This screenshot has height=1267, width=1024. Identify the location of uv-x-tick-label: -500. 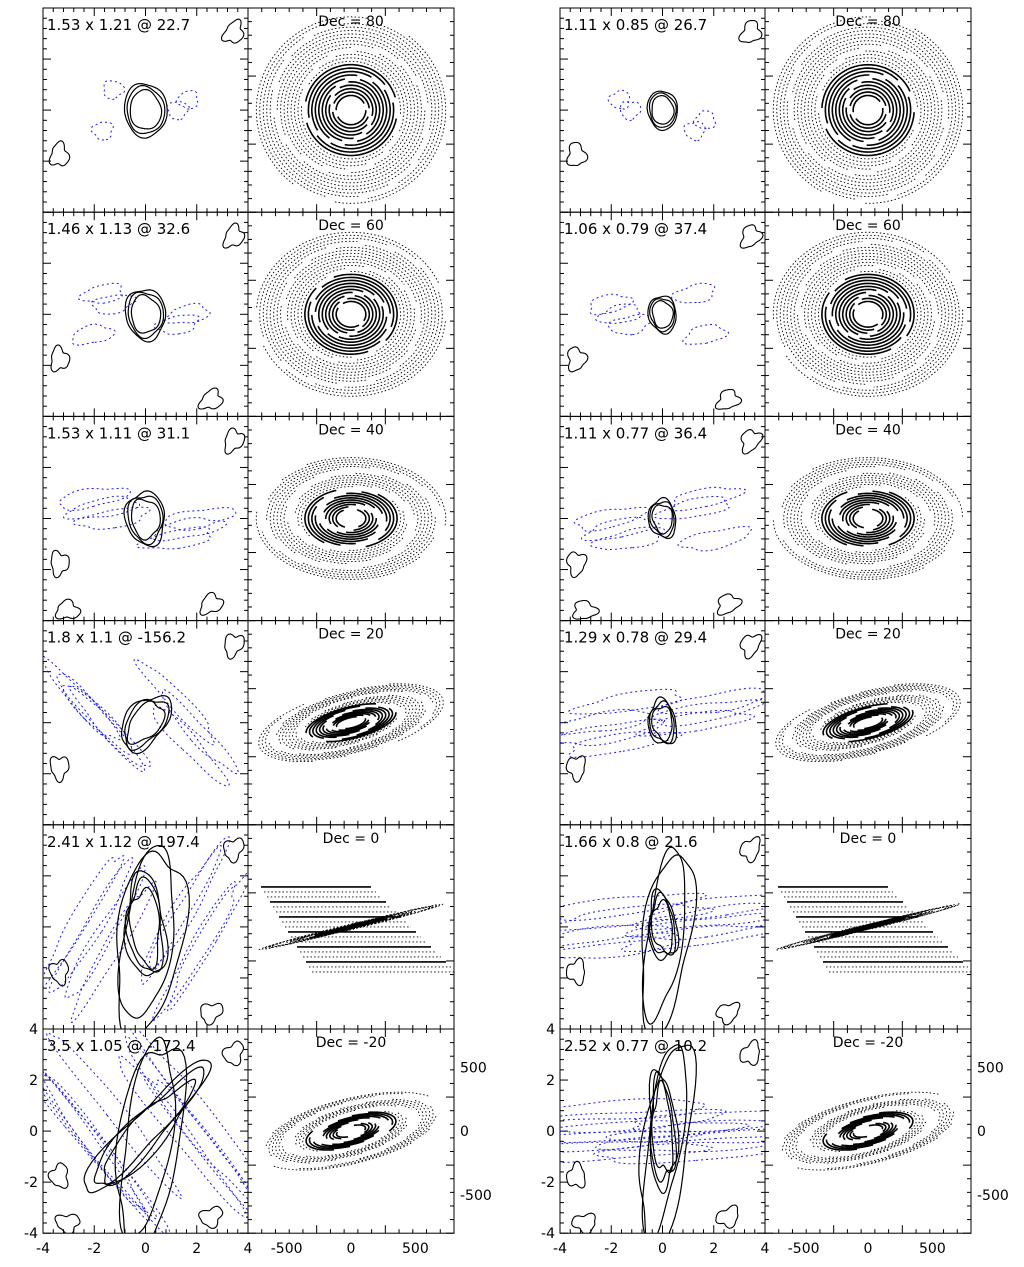
(804, 1249).